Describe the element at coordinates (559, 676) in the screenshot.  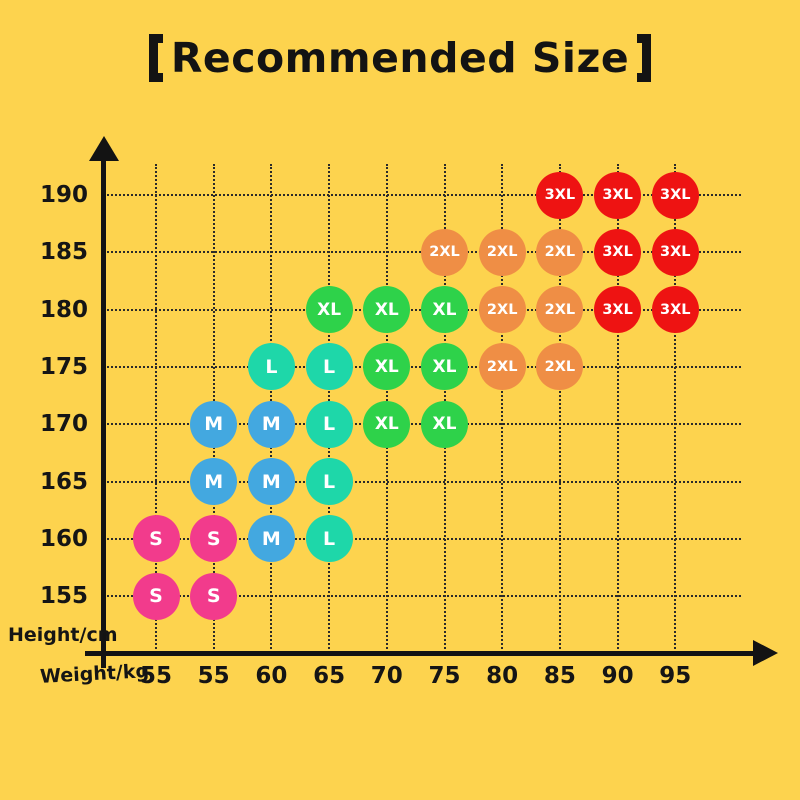
I see `x-tick-label: 85` at that location.